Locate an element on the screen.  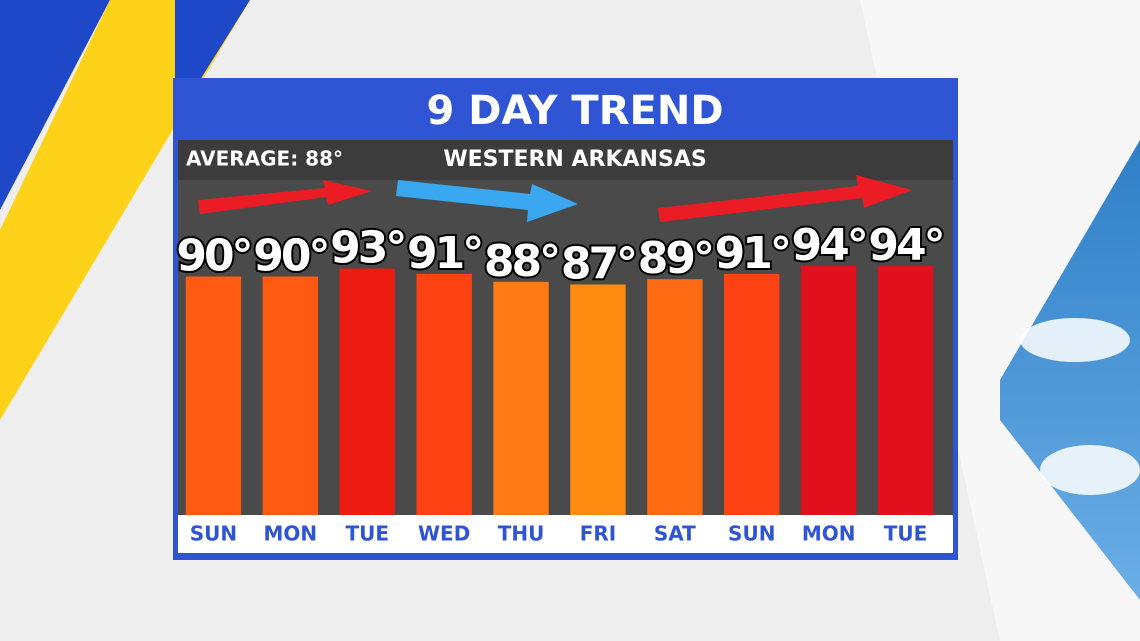
chart-subtitle: WESTERN ARKANSAS is located at coordinates (574, 159).